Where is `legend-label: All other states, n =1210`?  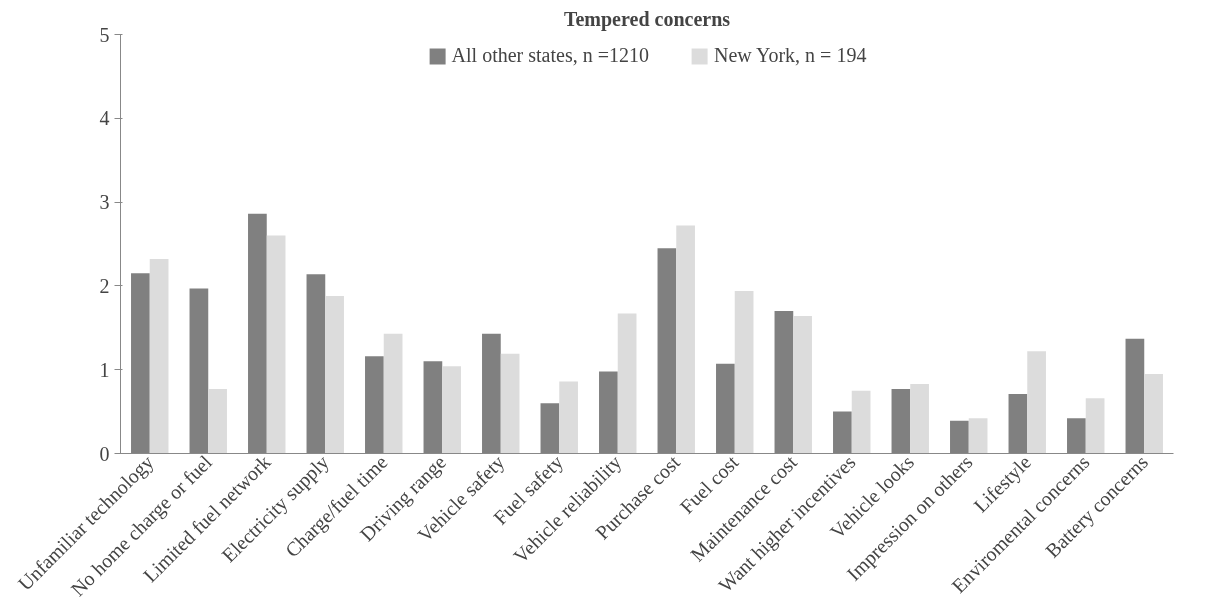
legend-label: All other states, n =1210 is located at coordinates (550, 55).